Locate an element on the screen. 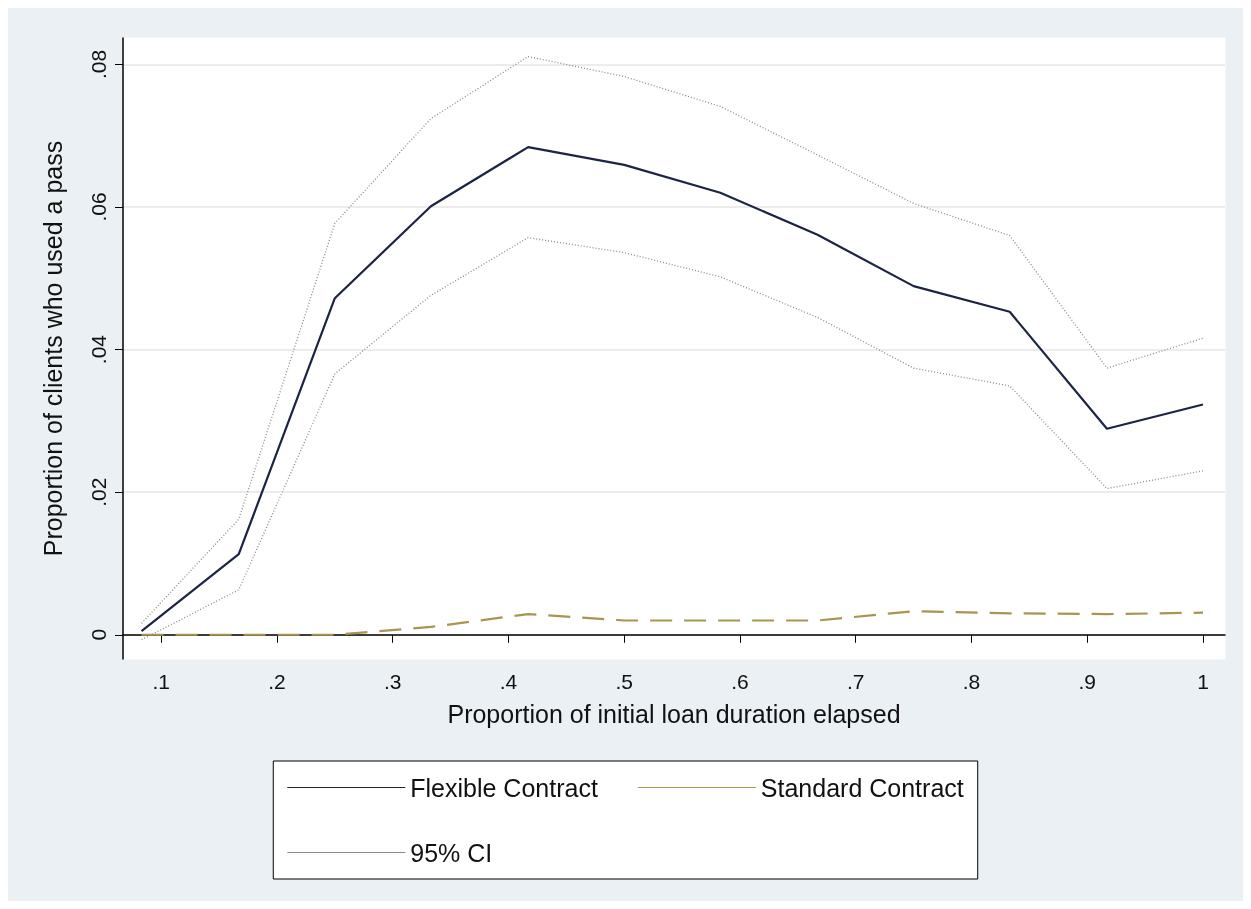 The image size is (1251, 909). x-tick-label: .8 is located at coordinates (971, 681).